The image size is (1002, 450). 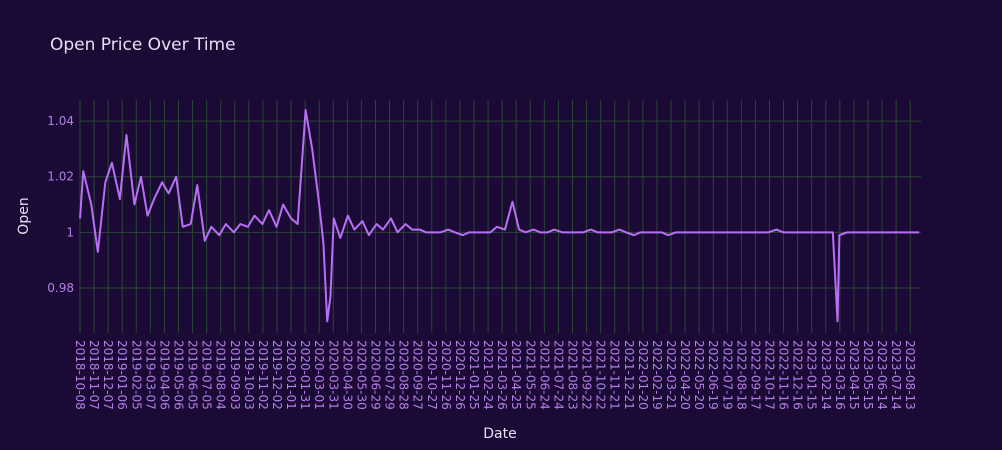 I want to click on x-tick-label: 2021-06-24, so click(x=544, y=375).